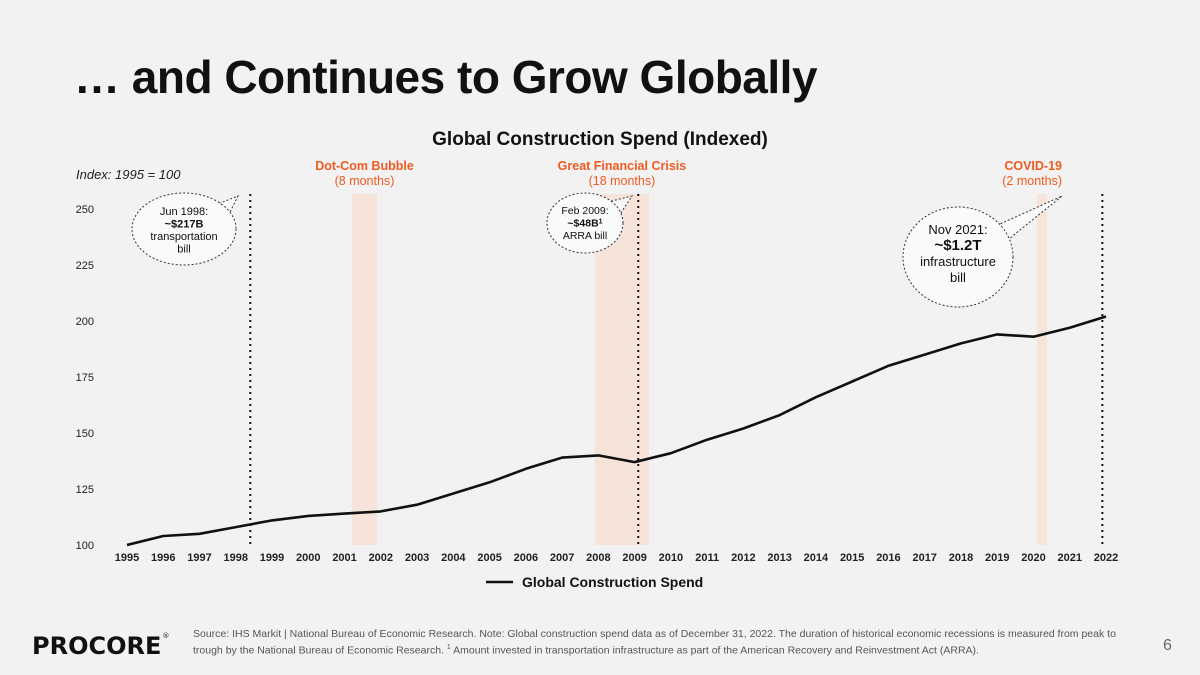 The image size is (1200, 675). Describe the element at coordinates (97, 646) in the screenshot. I see `logo-text: PROCORE` at that location.